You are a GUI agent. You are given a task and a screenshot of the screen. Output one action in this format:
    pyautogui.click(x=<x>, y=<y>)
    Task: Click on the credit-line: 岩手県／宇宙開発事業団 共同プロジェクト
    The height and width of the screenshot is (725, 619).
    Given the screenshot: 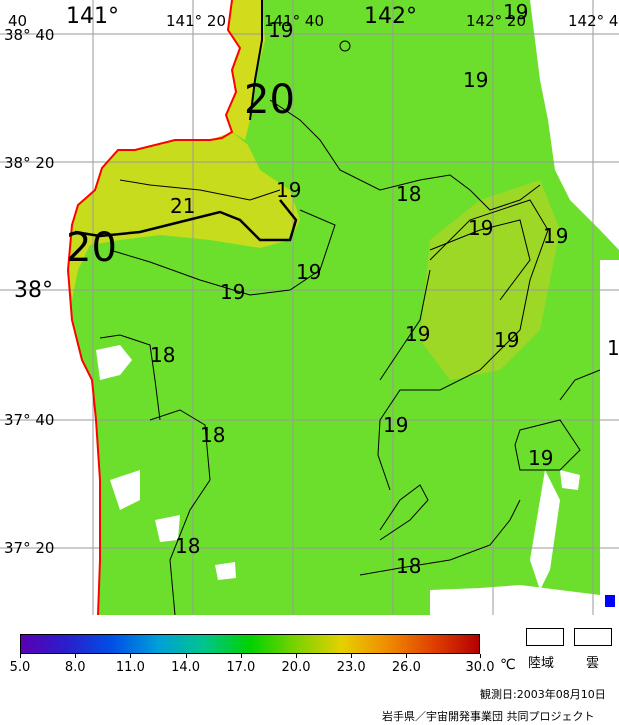 What is the action you would take?
    pyautogui.click(x=488, y=716)
    